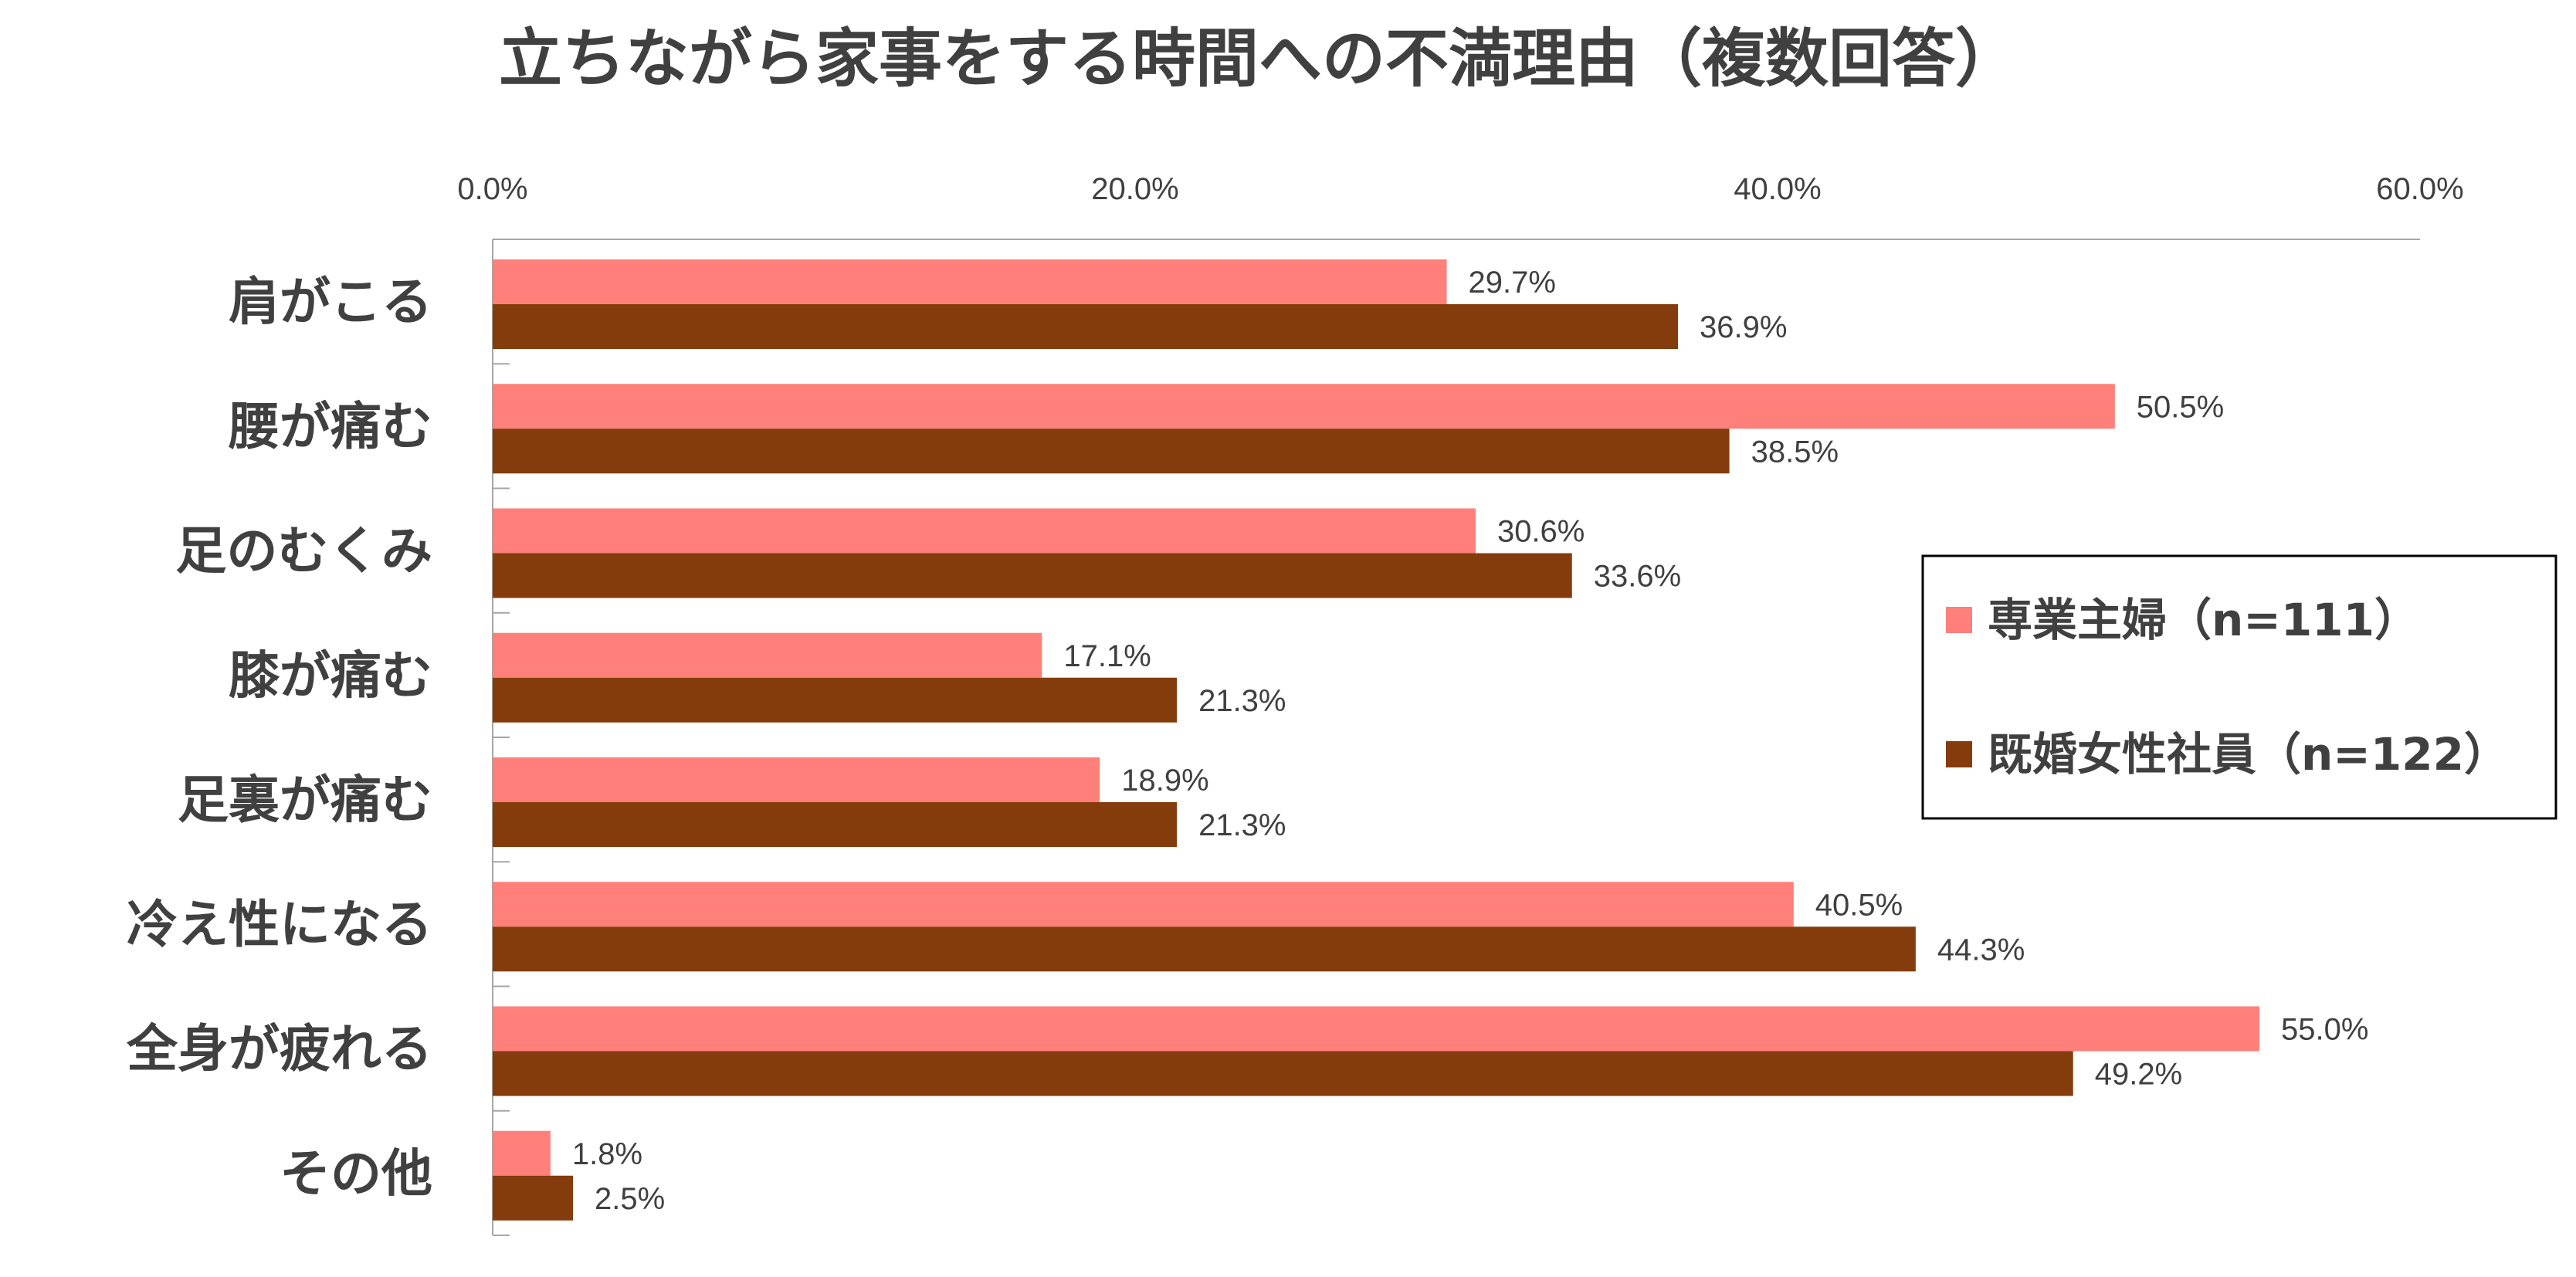 Image resolution: width=2576 pixels, height=1277 pixels. What do you see at coordinates (1959, 620) in the screenshot?
I see `legend-swatch-housewife` at bounding box center [1959, 620].